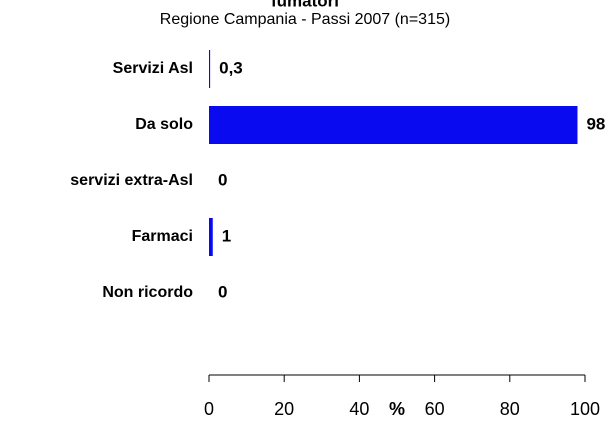 The height and width of the screenshot is (421, 610). I want to click on x-tick-label: 100, so click(585, 409).